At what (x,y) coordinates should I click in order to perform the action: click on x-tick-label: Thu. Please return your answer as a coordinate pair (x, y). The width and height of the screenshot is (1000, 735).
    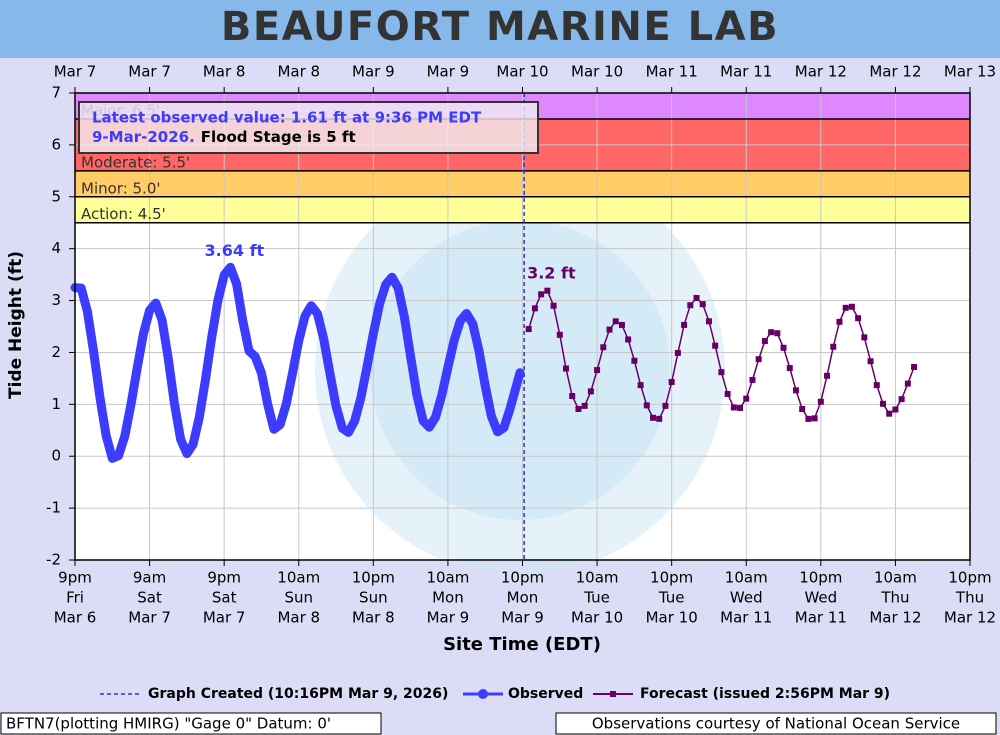
    Looking at the image, I should click on (969, 598).